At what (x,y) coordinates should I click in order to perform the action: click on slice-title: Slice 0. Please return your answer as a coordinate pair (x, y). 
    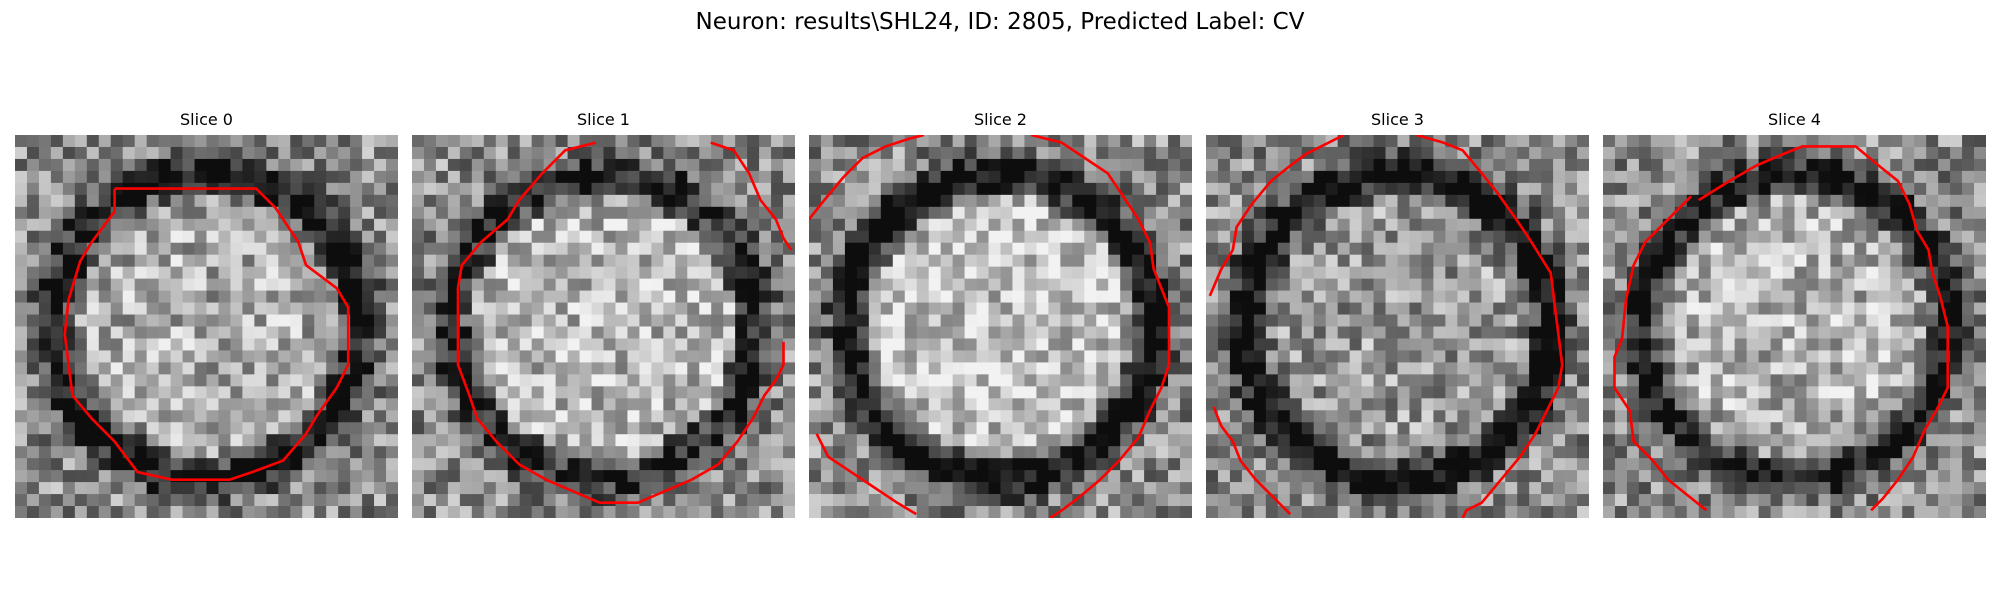
    Looking at the image, I should click on (206, 119).